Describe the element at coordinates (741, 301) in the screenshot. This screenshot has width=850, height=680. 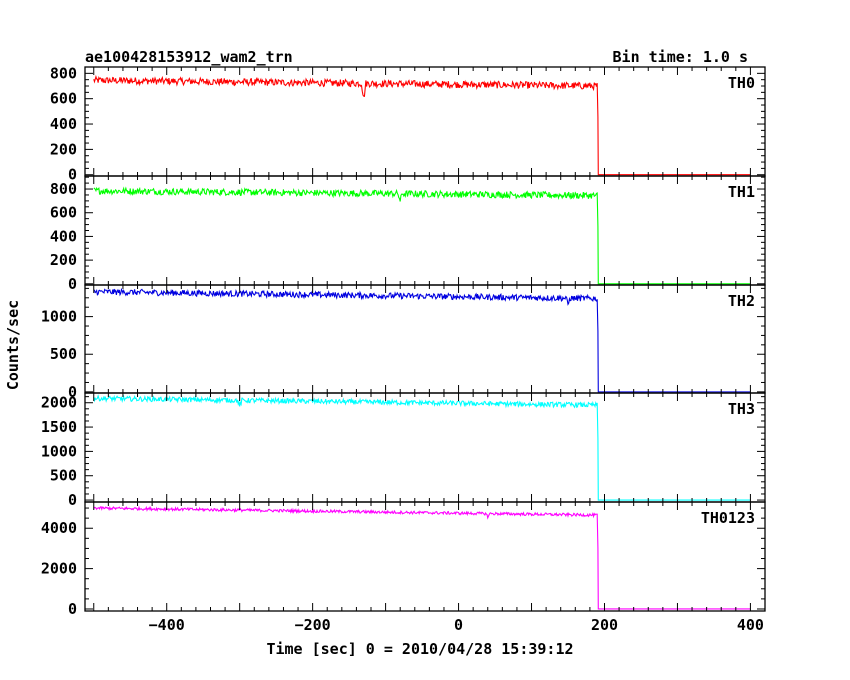
I see `panel-label-th2: TH2` at that location.